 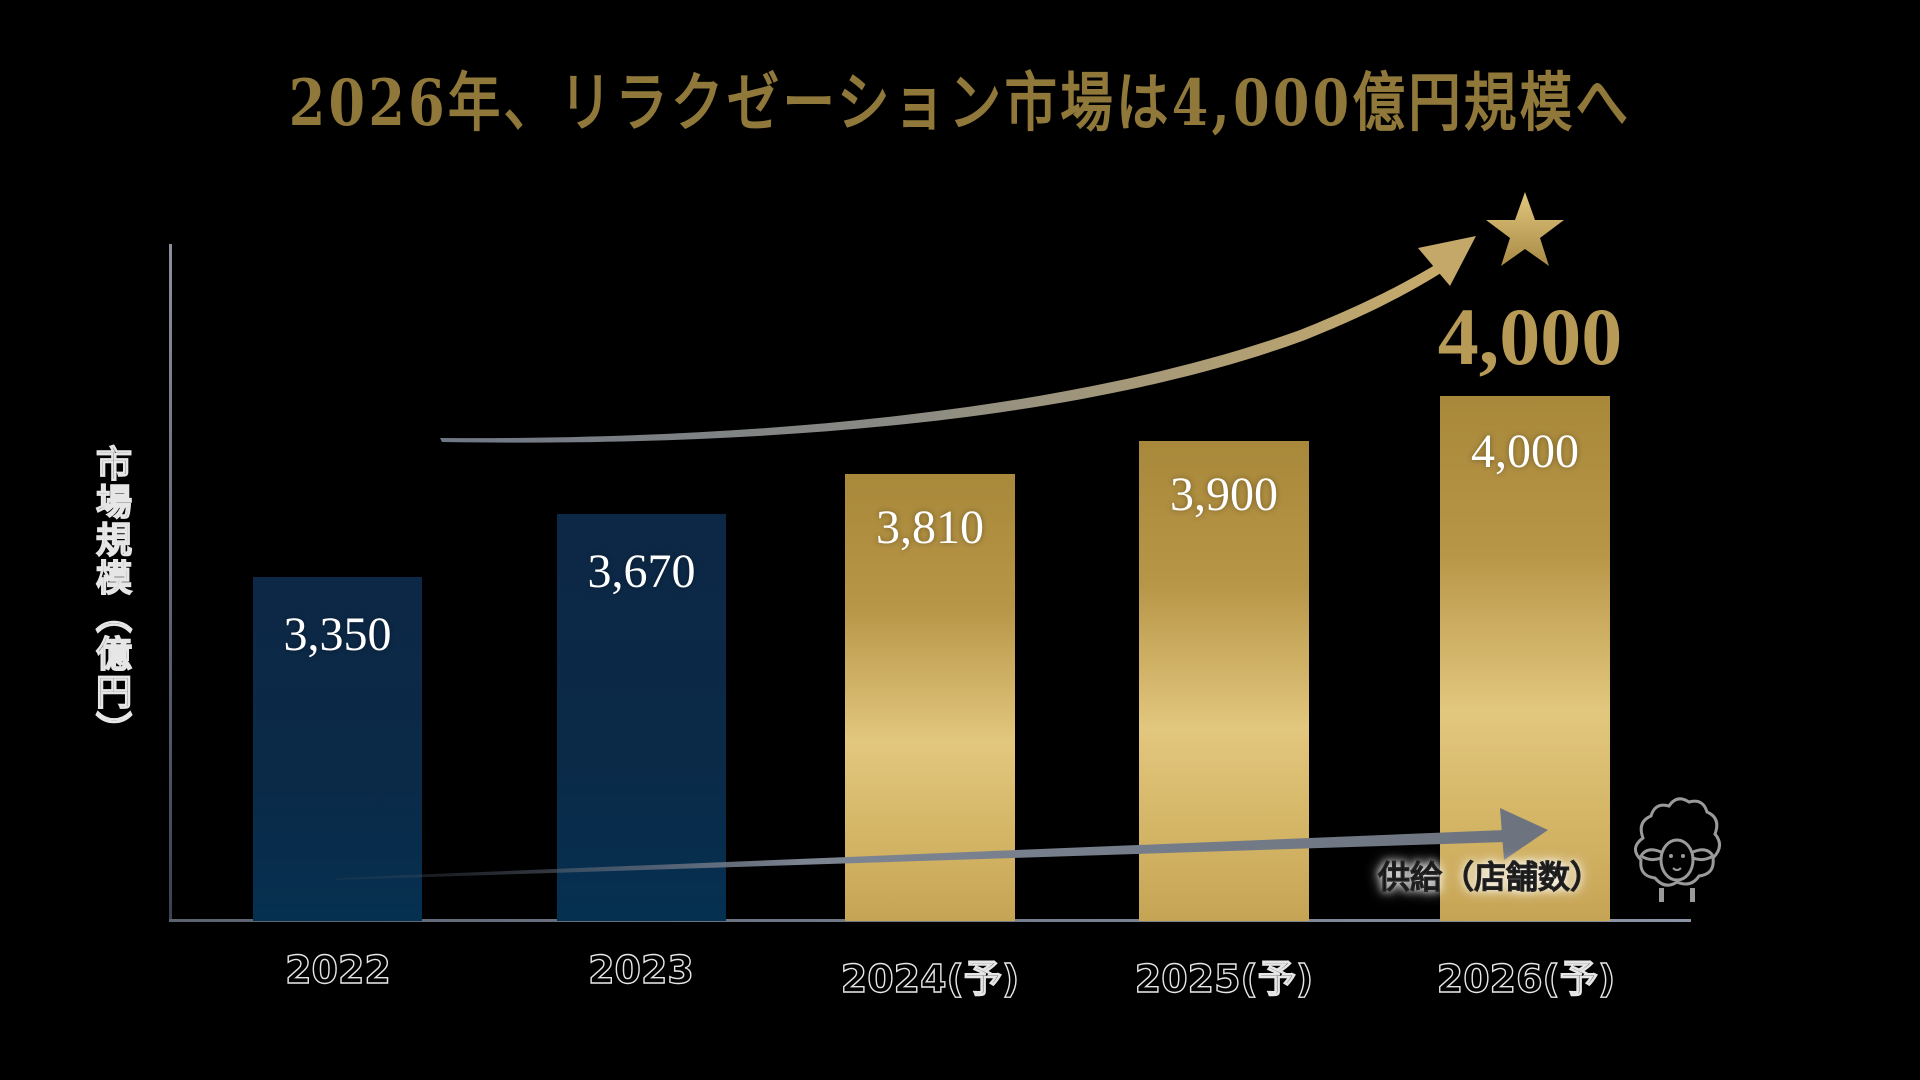 What do you see at coordinates (960, 103) in the screenshot?
I see `page-title: 2026年、リラクゼーション市場は4,000億円規模へ` at bounding box center [960, 103].